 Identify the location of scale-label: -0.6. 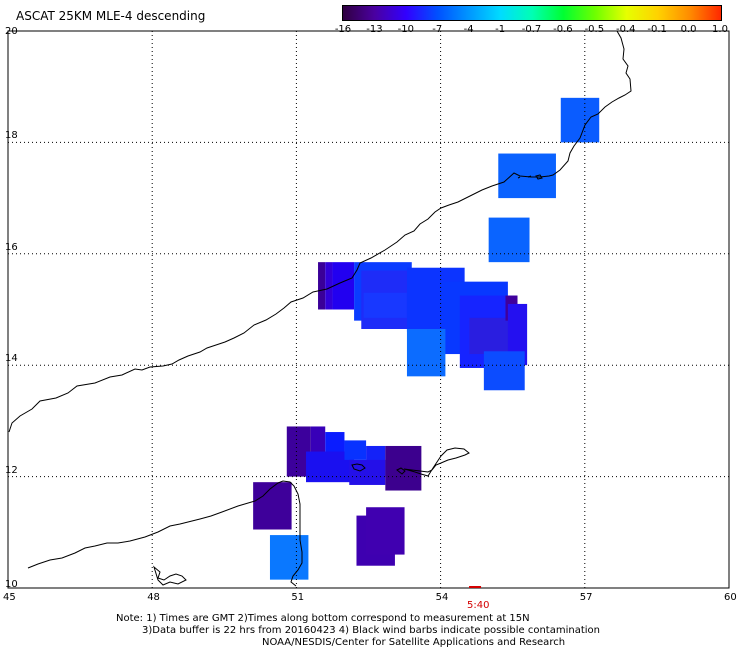
(563, 29).